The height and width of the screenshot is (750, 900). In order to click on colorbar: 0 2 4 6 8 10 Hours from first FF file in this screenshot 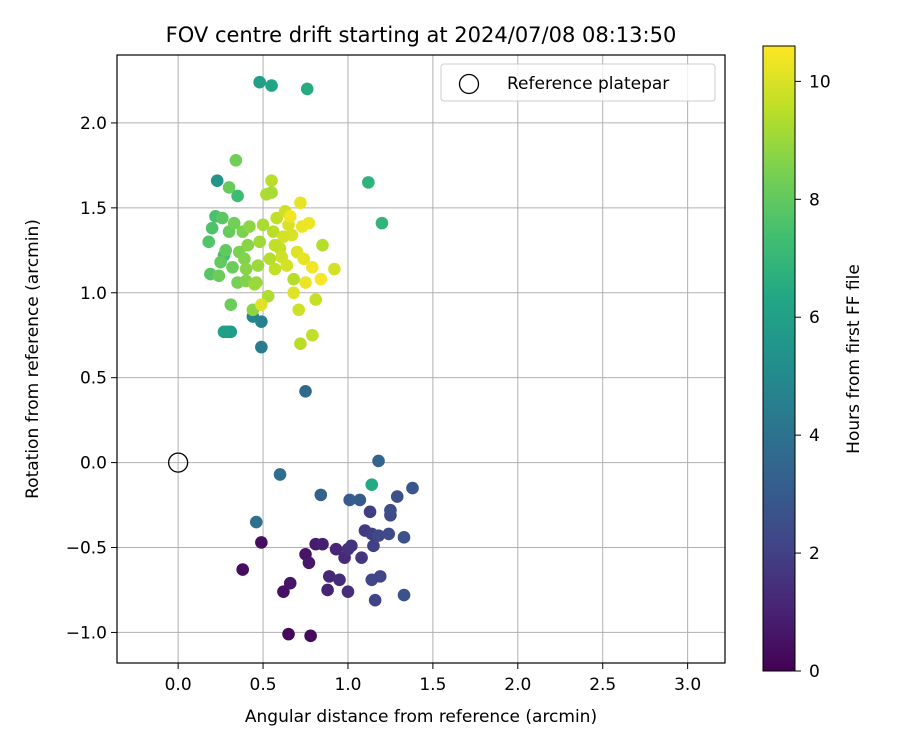, I will do `click(813, 363)`.